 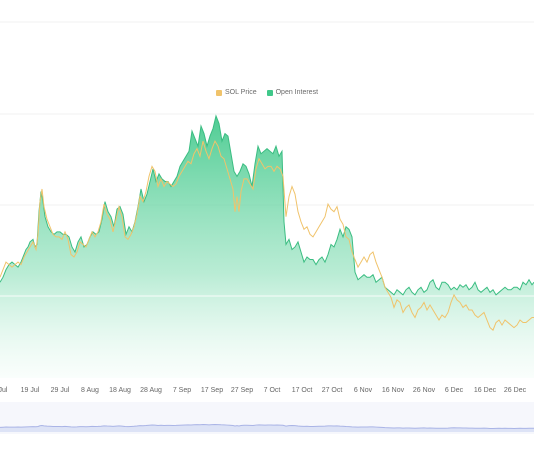 What do you see at coordinates (4, 390) in the screenshot?
I see `x-tick-label: Jul` at bounding box center [4, 390].